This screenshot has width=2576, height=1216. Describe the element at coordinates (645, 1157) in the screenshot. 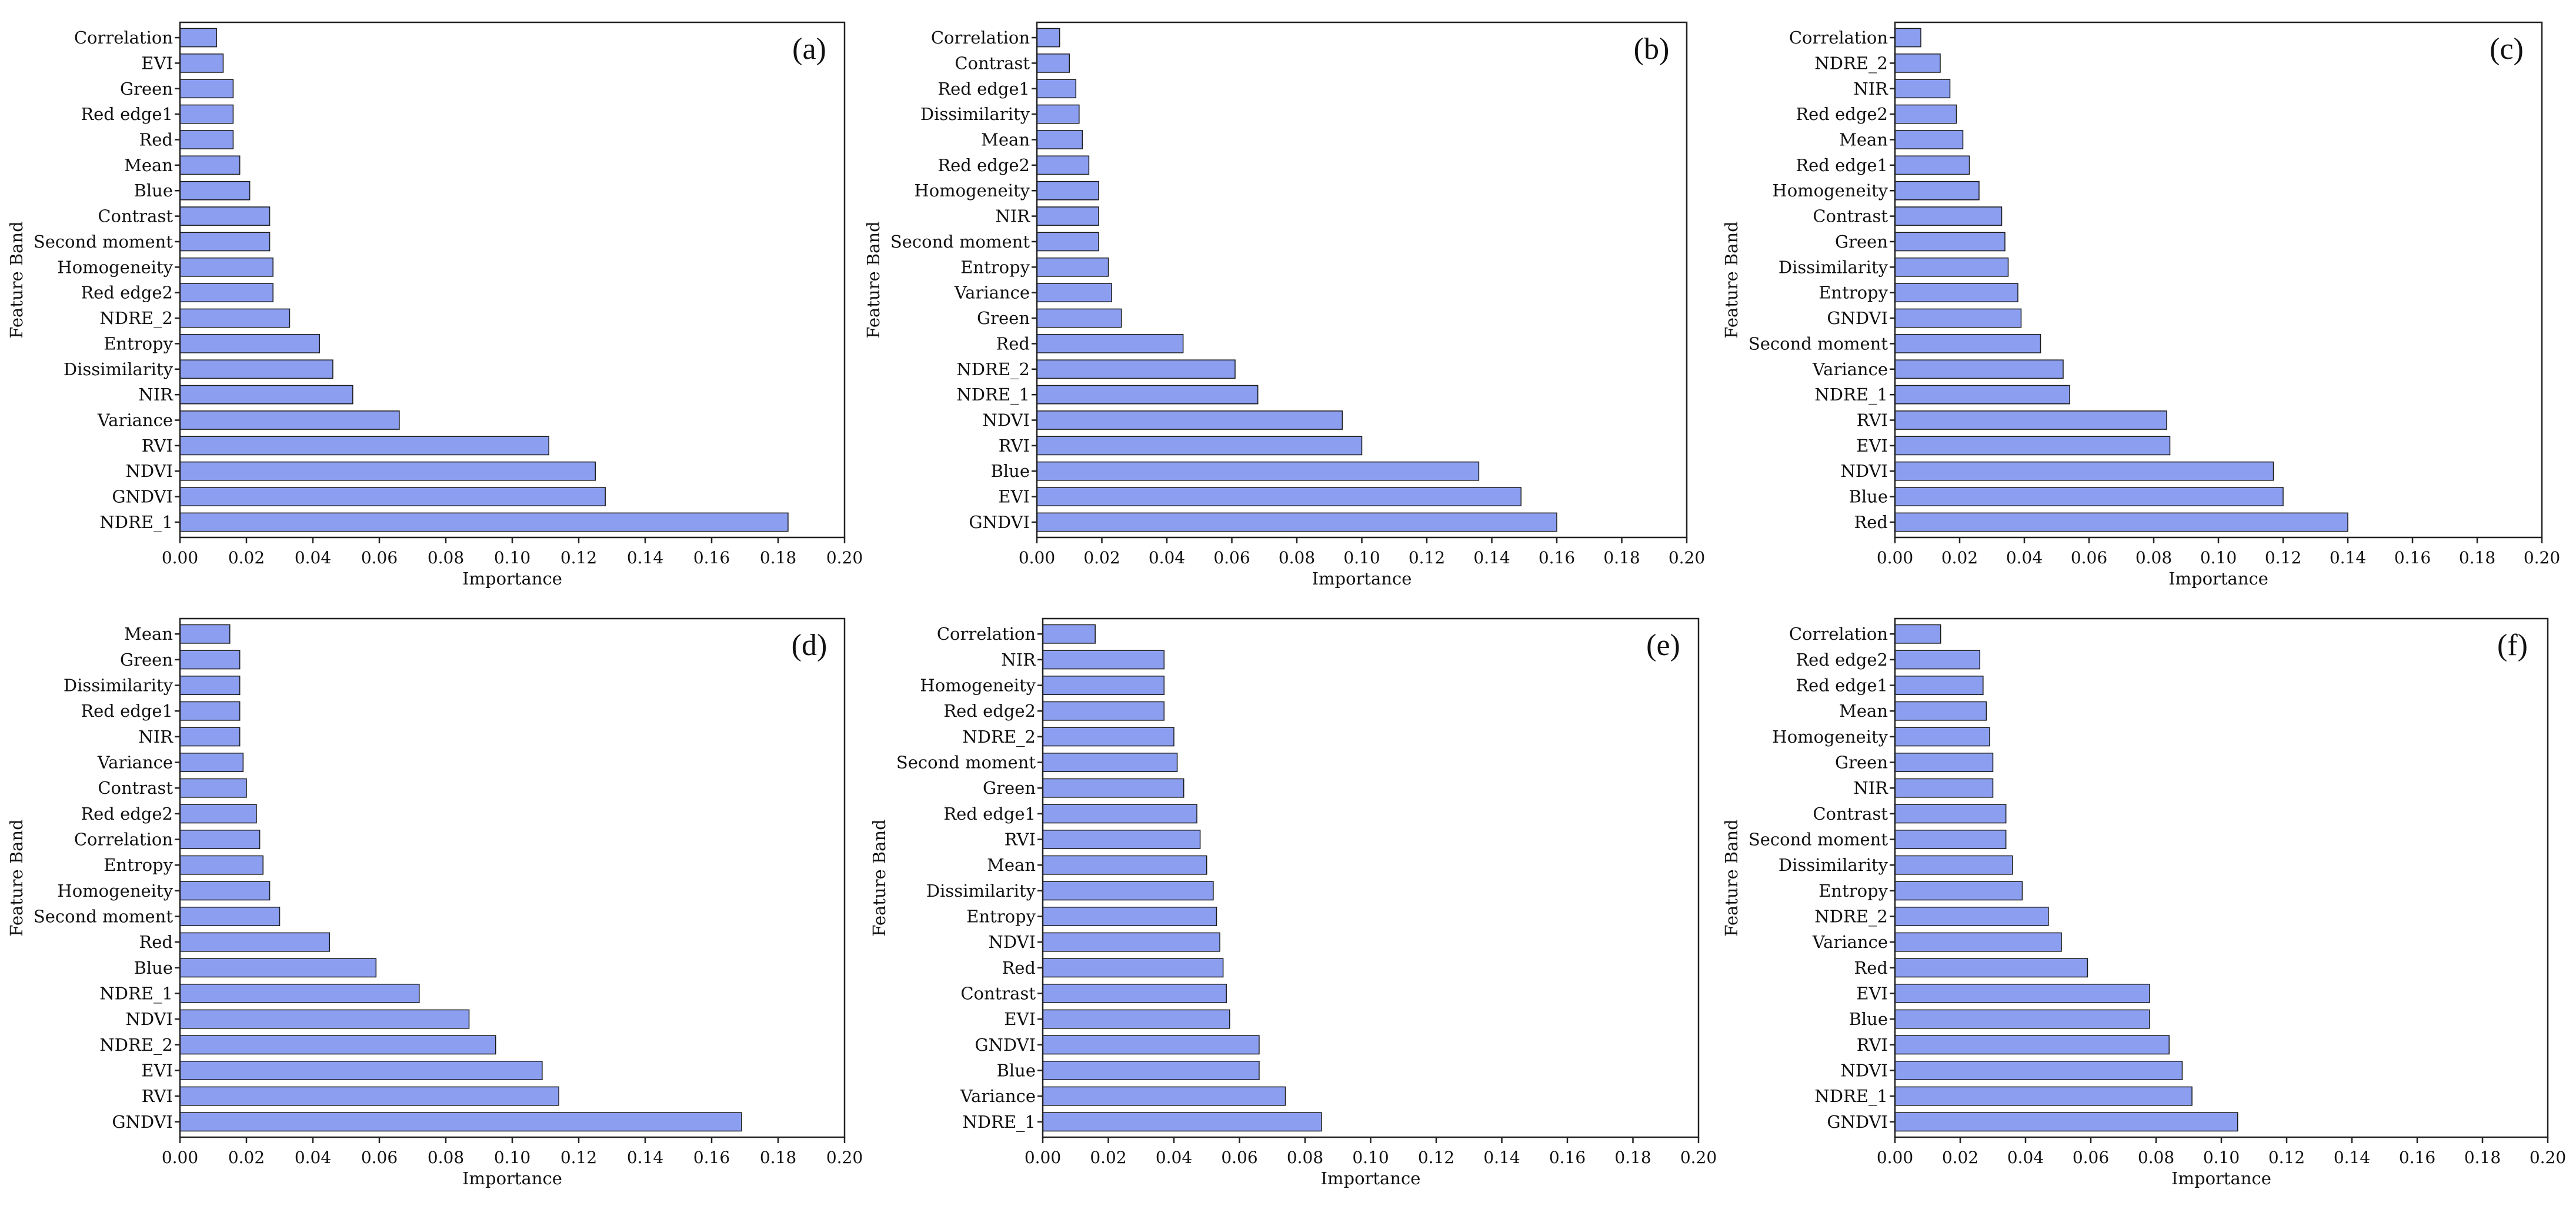

I see `x-tick-label: 0.14` at that location.